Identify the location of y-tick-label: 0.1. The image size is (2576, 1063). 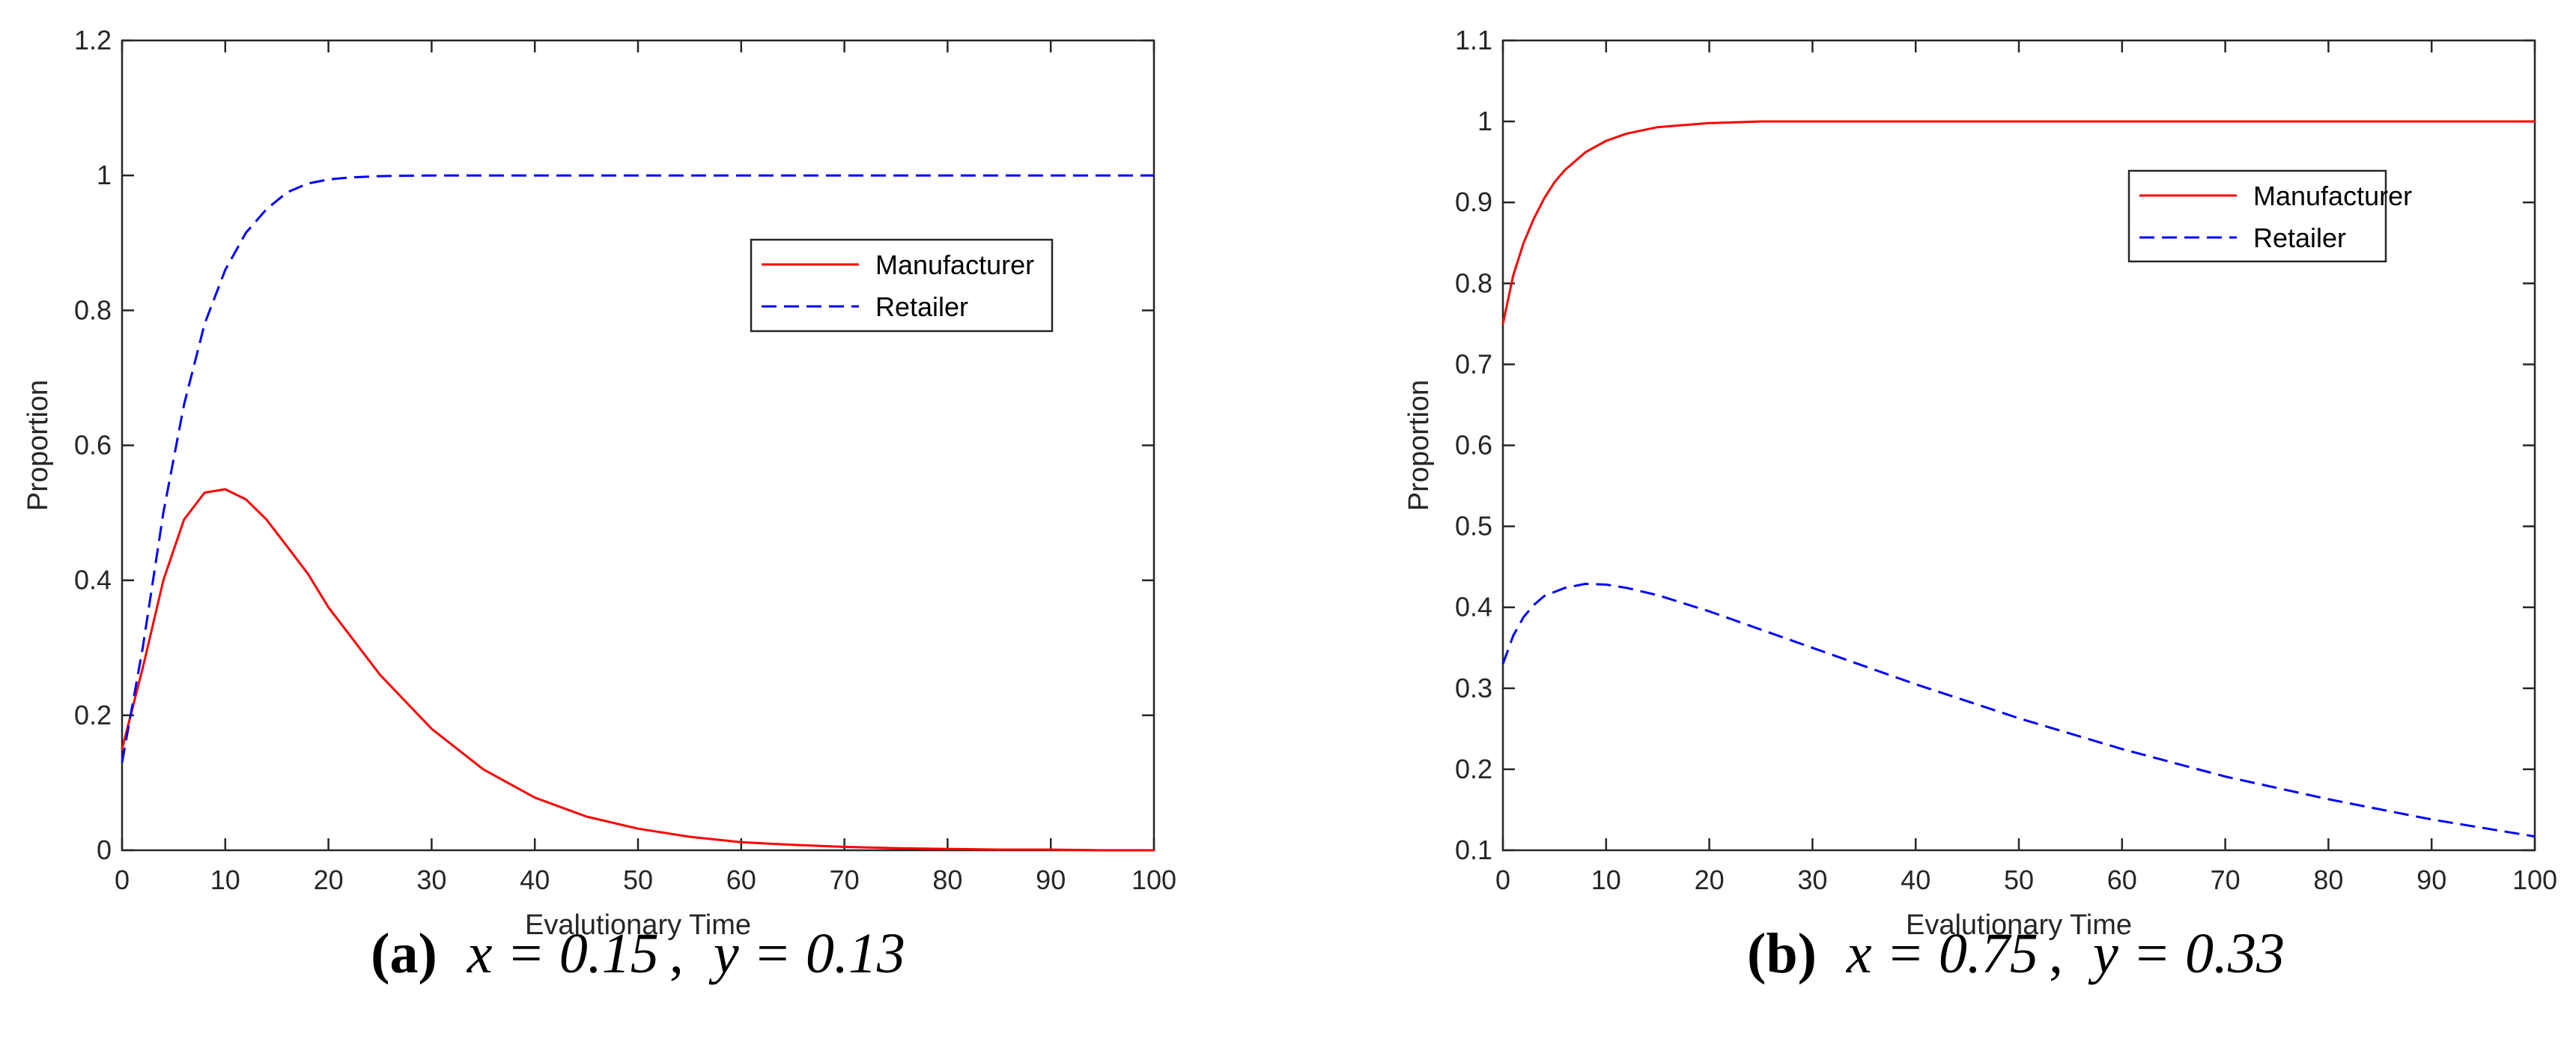
(1473, 850).